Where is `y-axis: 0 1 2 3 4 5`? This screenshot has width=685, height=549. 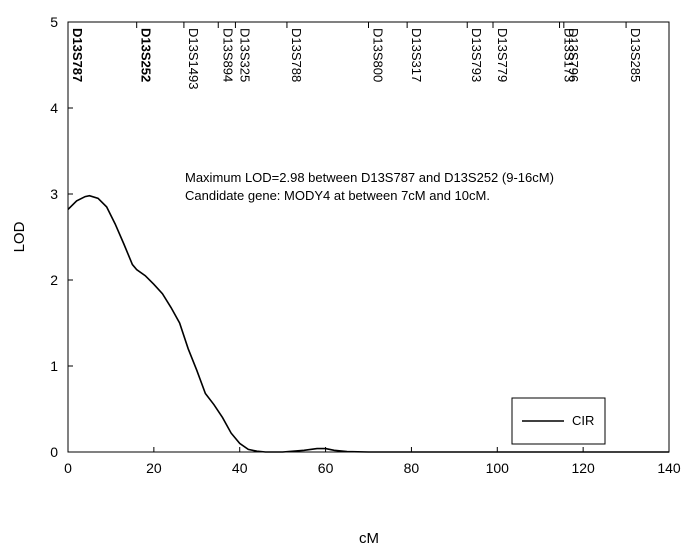 y-axis: 0 1 2 3 4 5 is located at coordinates (61, 237).